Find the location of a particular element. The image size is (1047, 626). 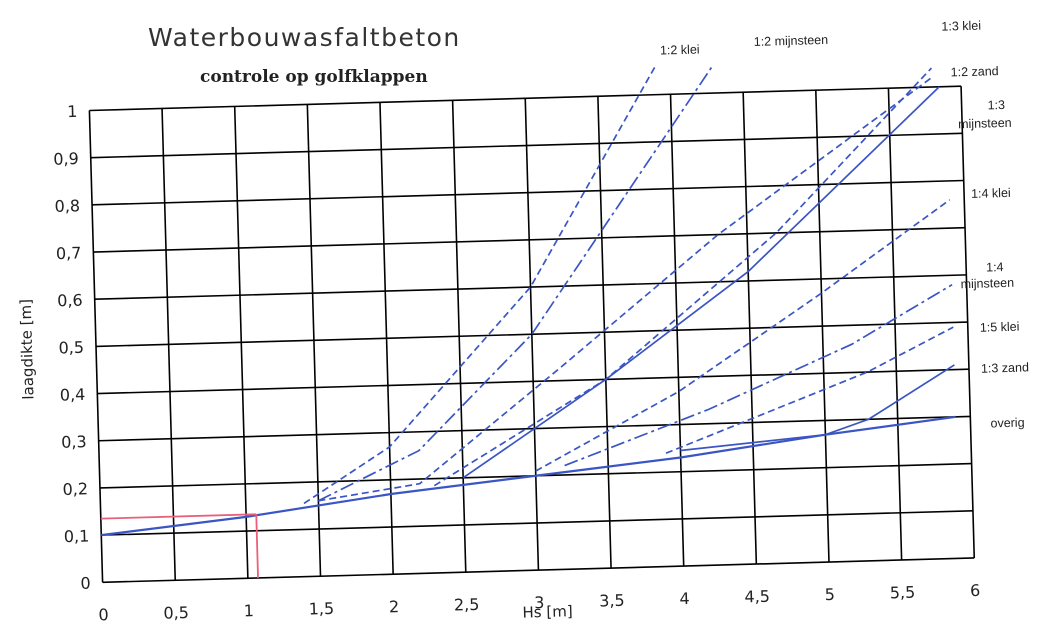

y-tick-label: 1 is located at coordinates (72, 111).